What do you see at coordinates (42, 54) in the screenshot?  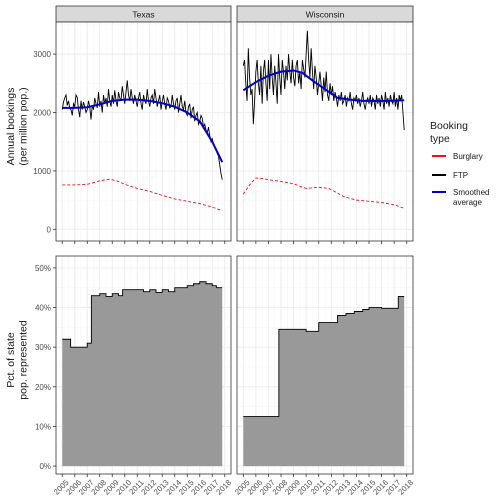 I see `y-tick-label: 3000` at bounding box center [42, 54].